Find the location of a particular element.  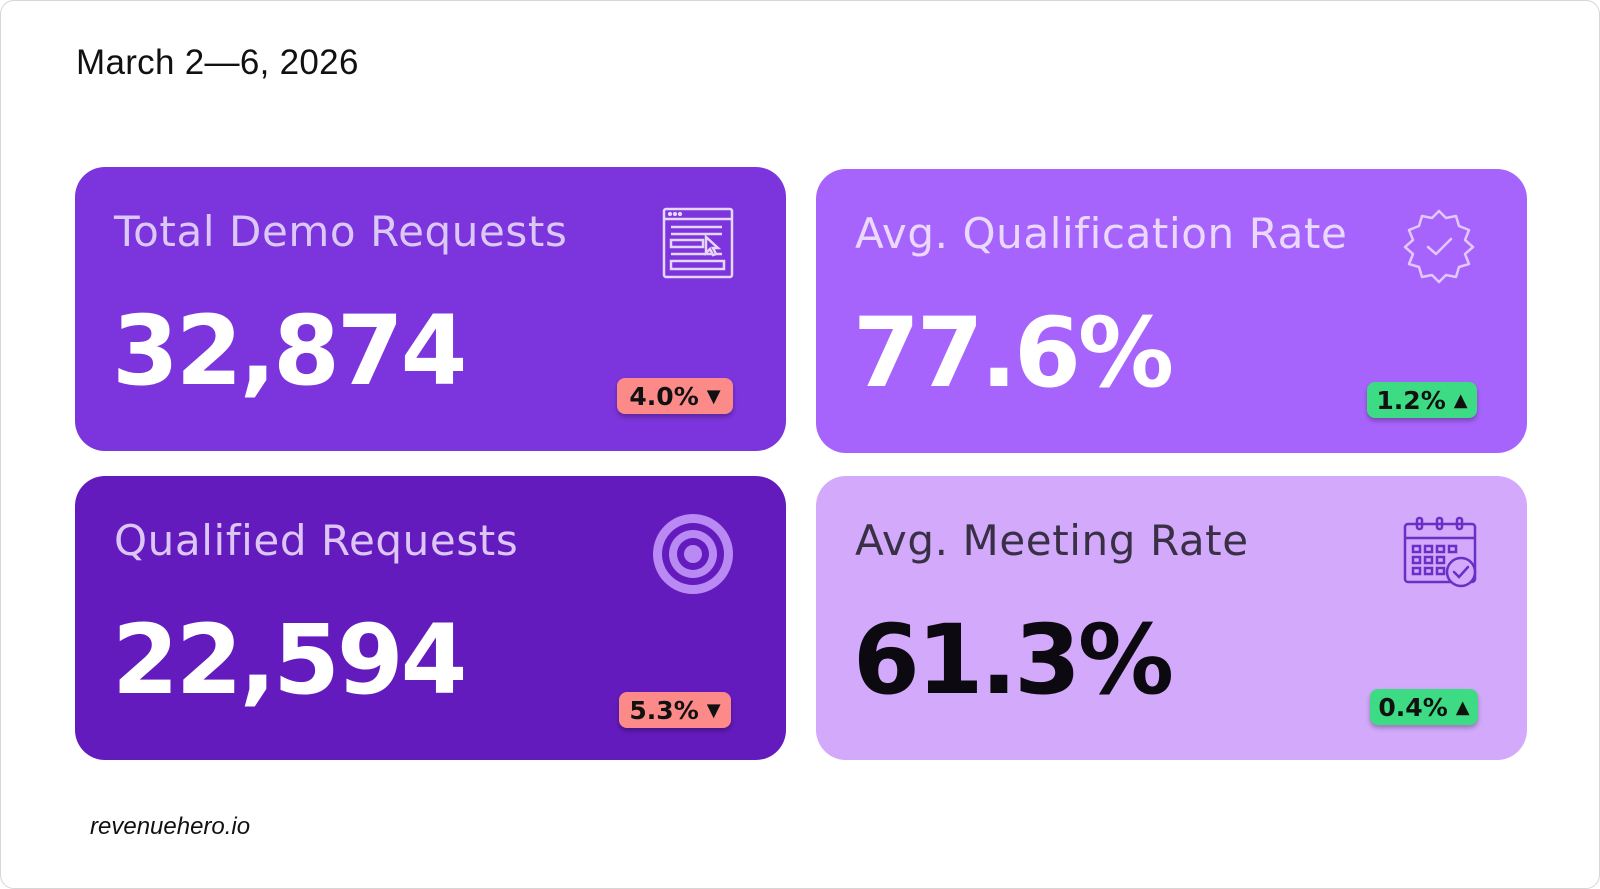

change-badge-down: 4.0% ▼ is located at coordinates (675, 396).